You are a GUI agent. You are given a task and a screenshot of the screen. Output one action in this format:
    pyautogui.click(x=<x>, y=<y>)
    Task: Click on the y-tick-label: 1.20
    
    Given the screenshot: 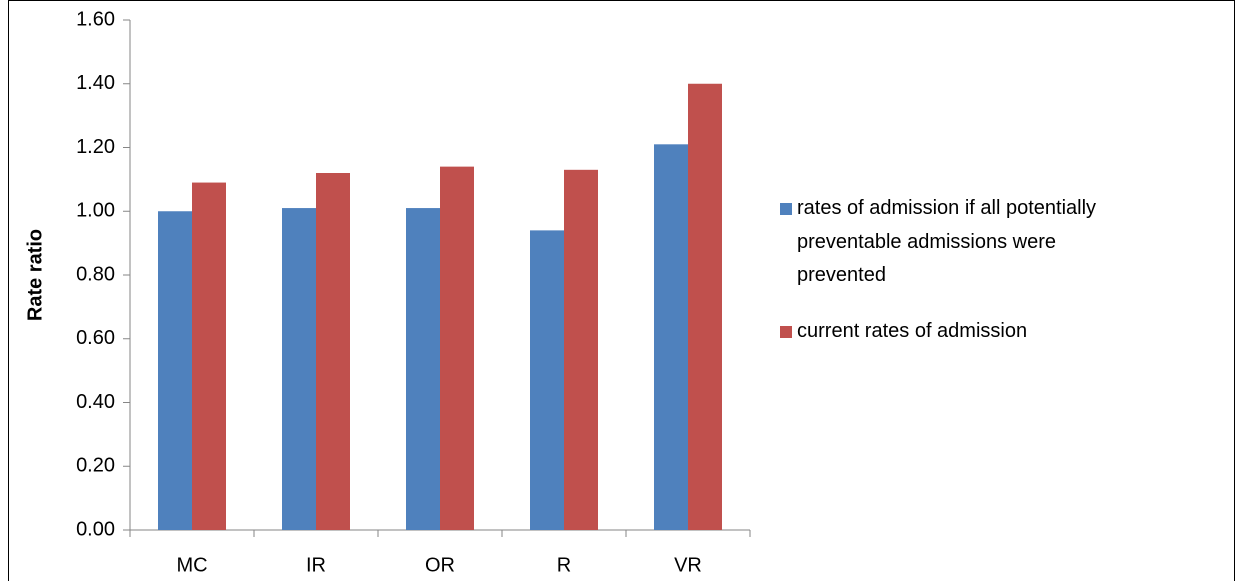 What is the action you would take?
    pyautogui.click(x=95, y=147)
    